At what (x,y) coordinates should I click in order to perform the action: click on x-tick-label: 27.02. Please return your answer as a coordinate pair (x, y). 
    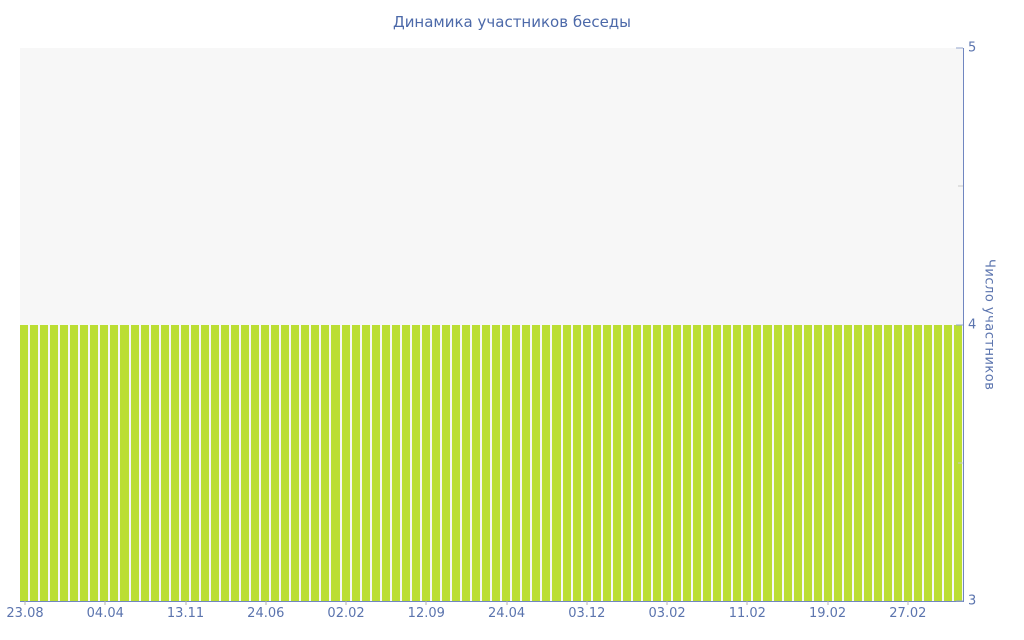
    Looking at the image, I should click on (908, 613).